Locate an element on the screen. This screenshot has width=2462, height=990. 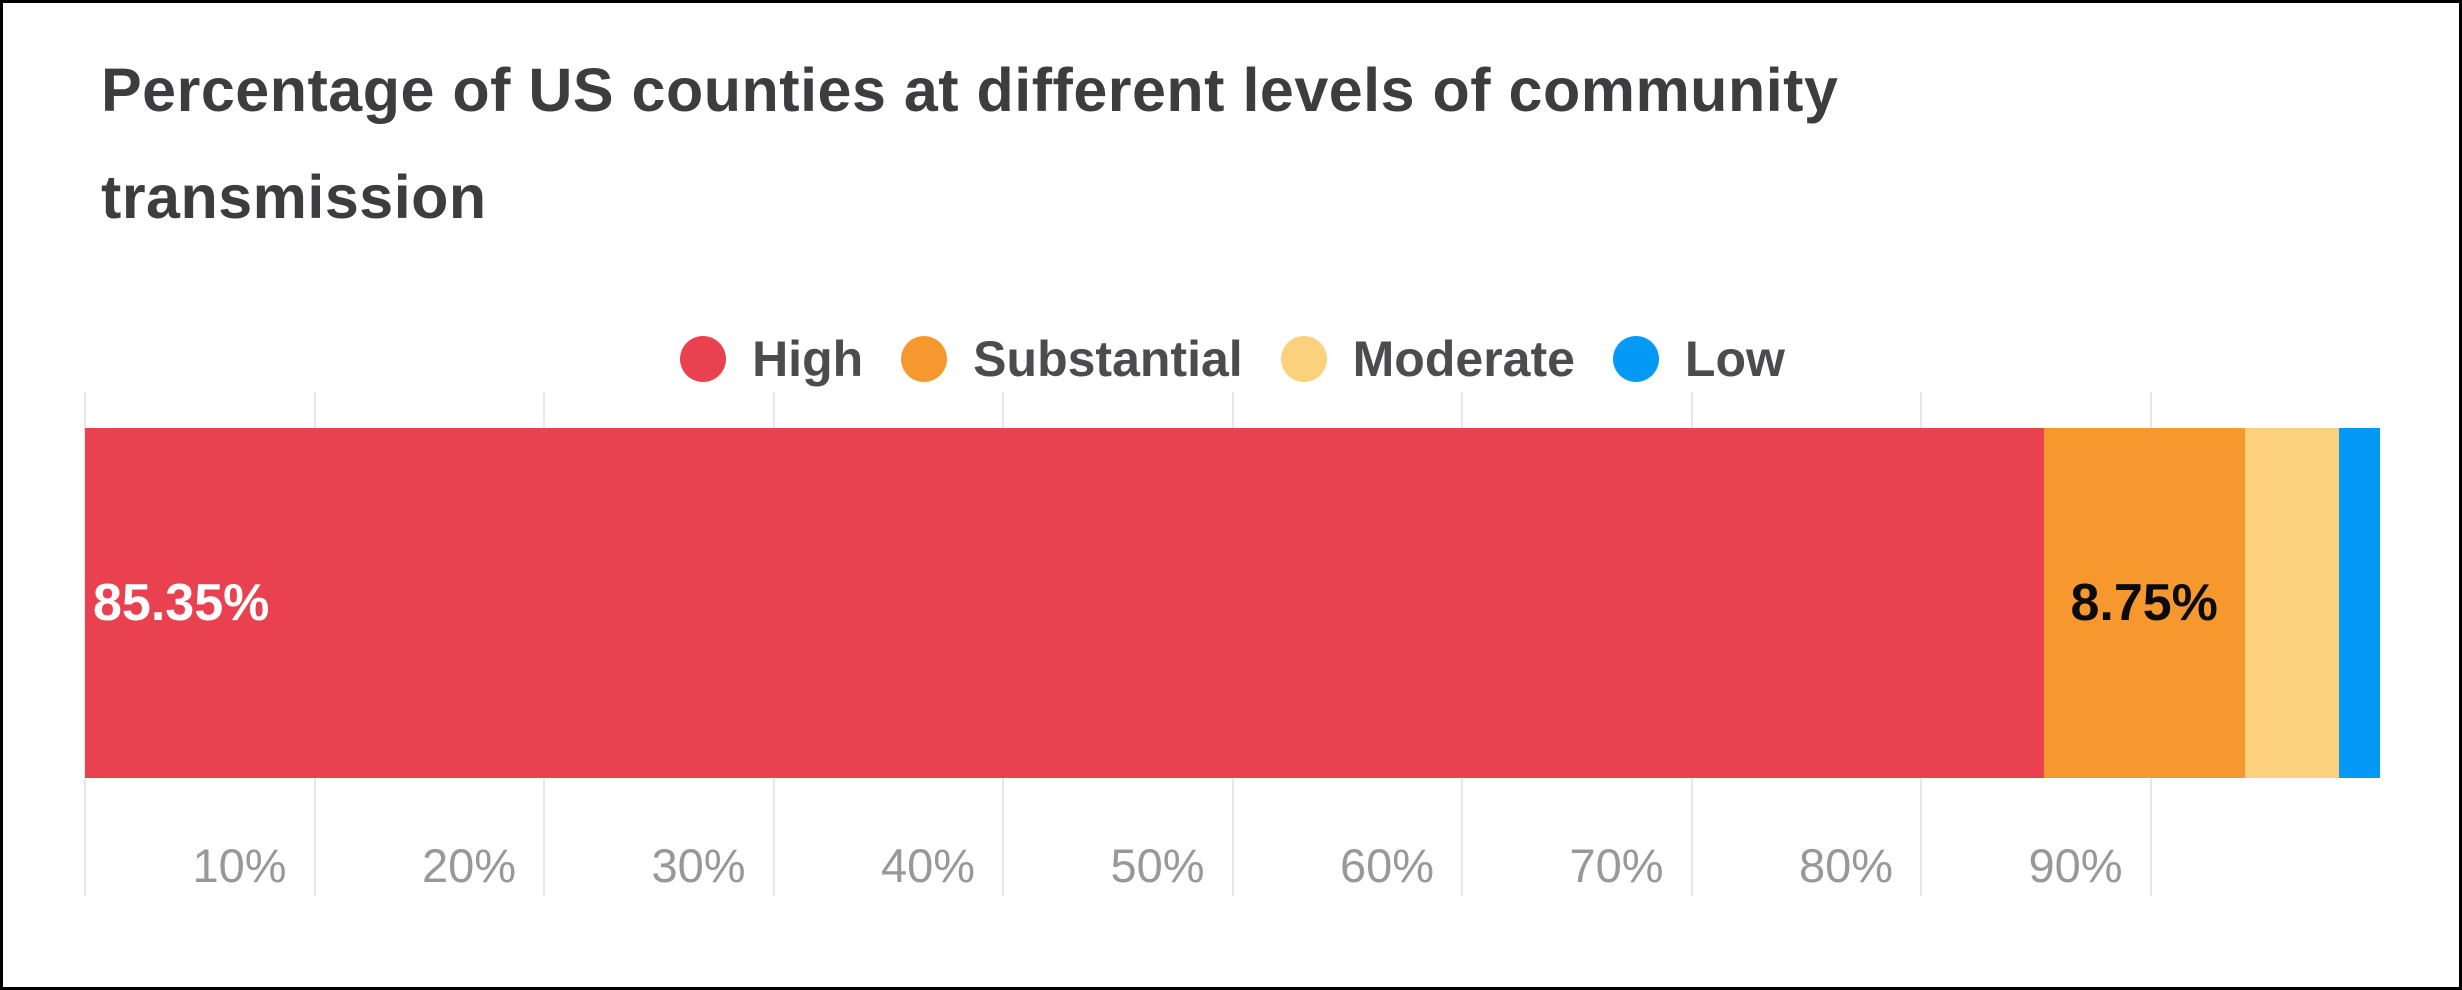
x-tick-label: 80% is located at coordinates (1846, 865).